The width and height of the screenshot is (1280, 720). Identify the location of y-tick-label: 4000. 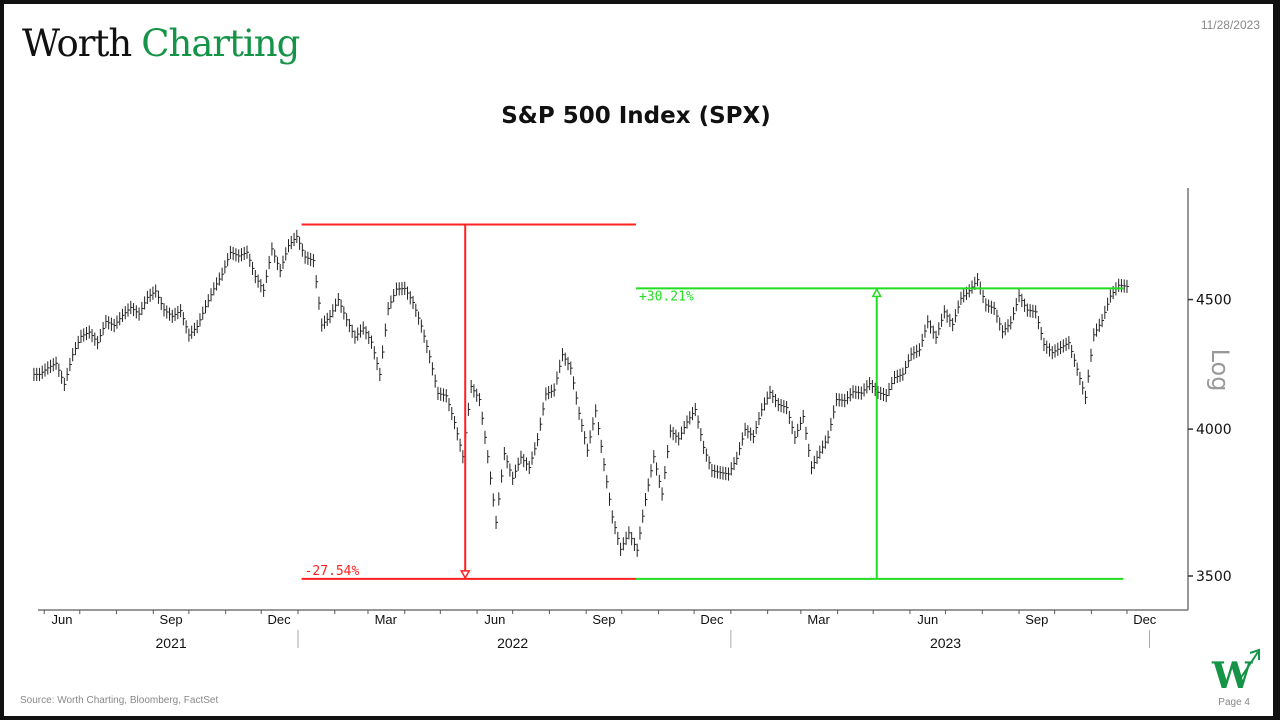
(1214, 430).